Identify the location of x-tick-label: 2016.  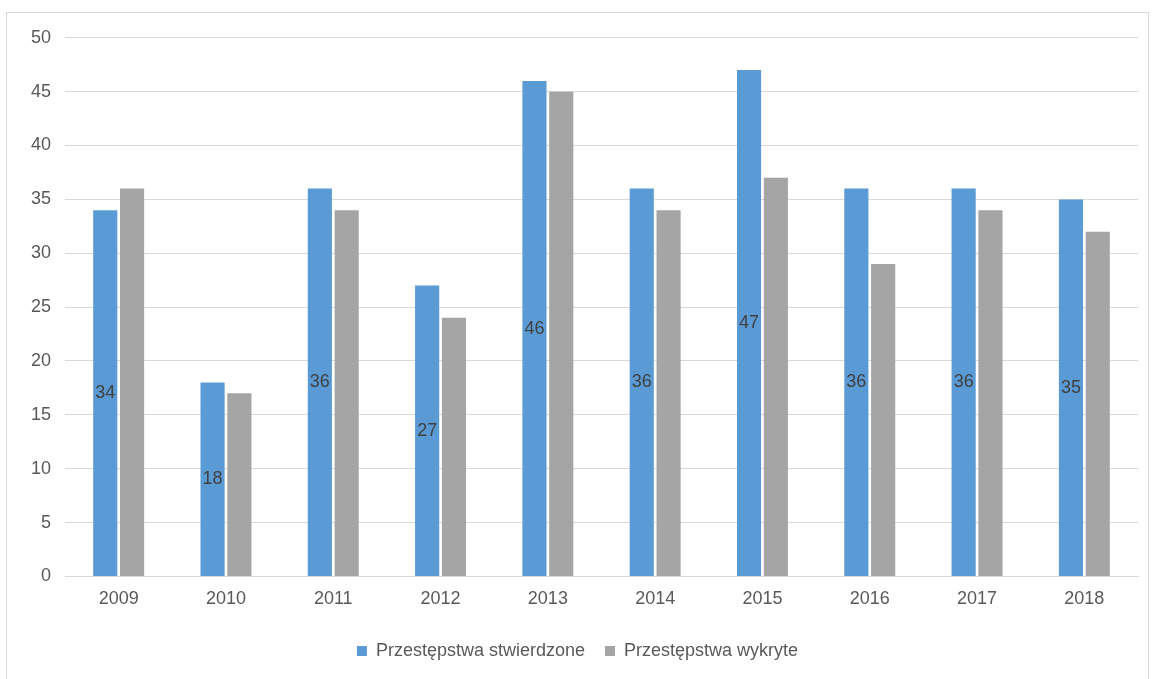
(869, 598).